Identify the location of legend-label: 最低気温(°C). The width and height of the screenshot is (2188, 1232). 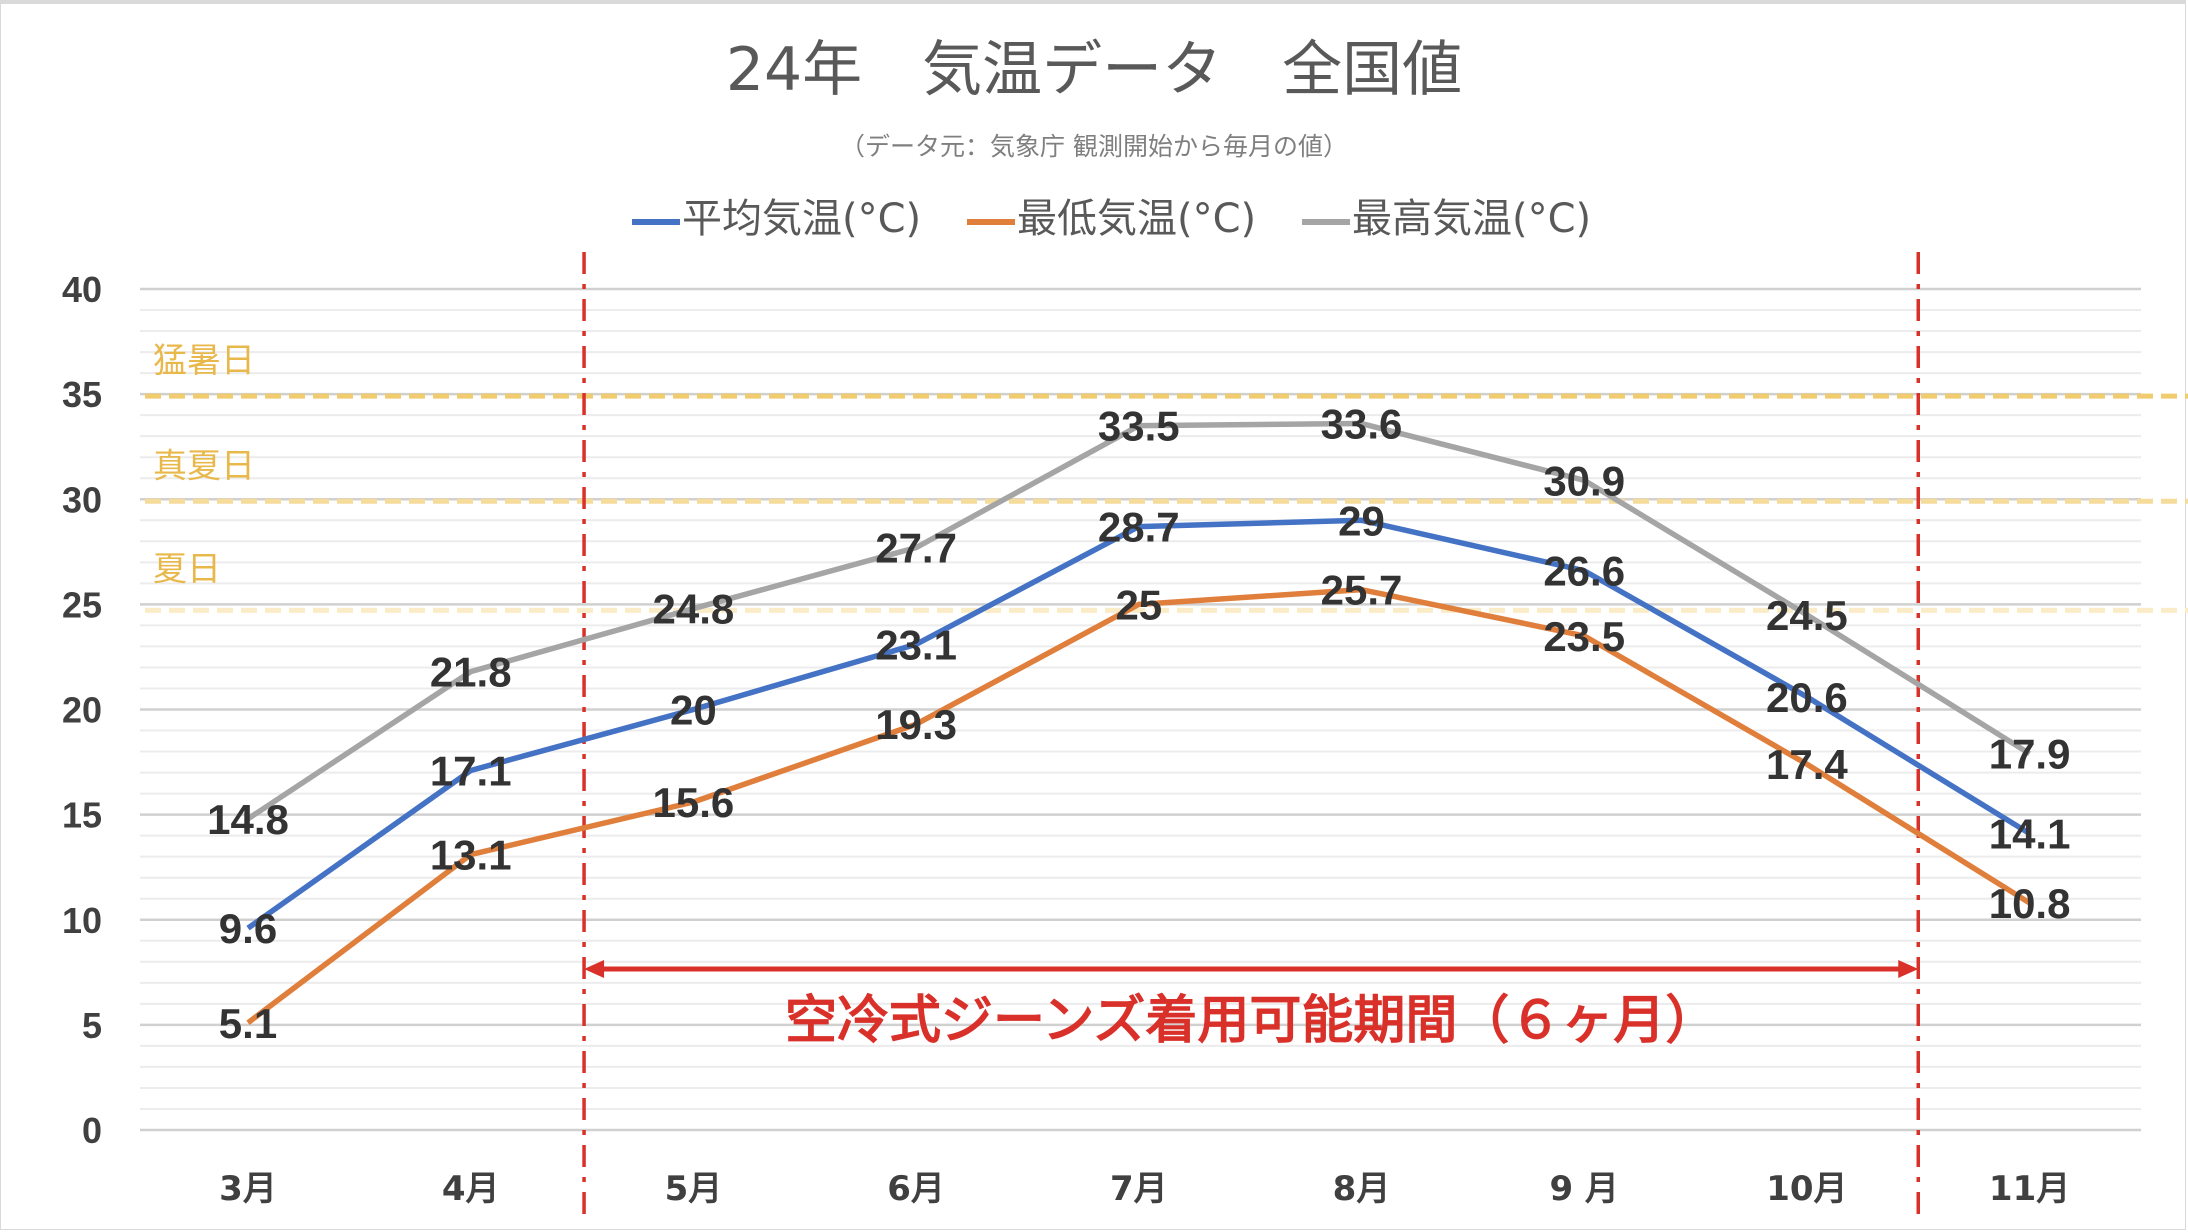
(1136, 219).